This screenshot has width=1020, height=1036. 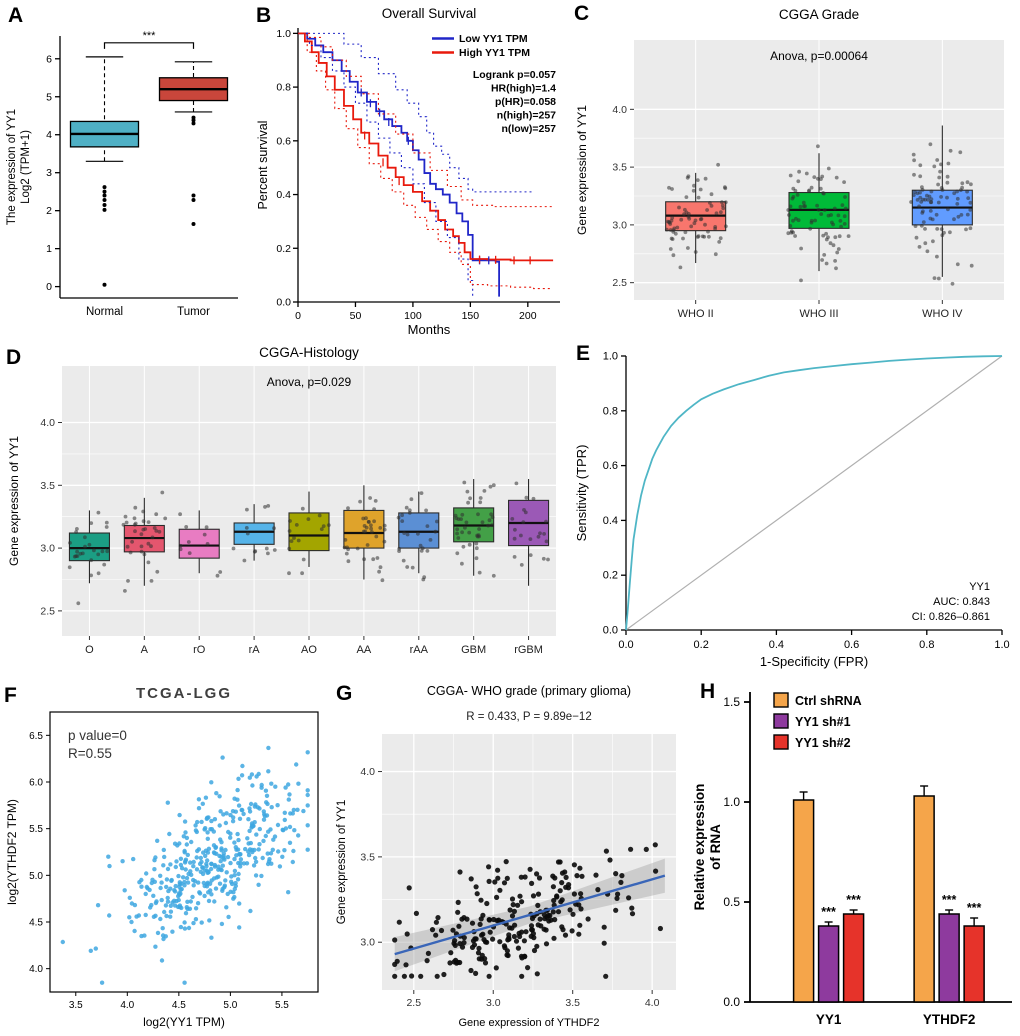 What do you see at coordinates (514, 75) in the screenshot?
I see `svg-text: Logrank p=0.057` at bounding box center [514, 75].